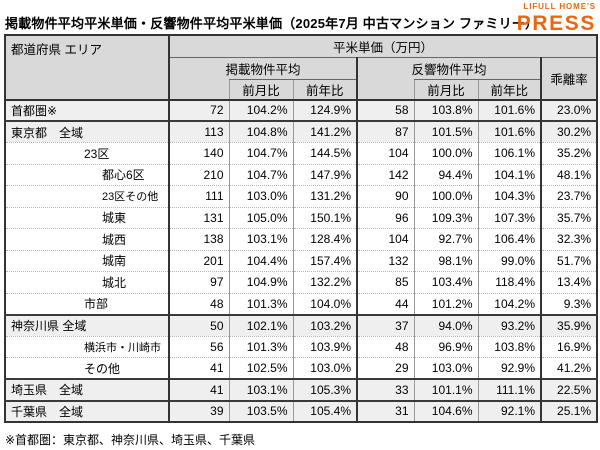  I want to click on col-header-response-mom: 前月比, so click(445, 89).